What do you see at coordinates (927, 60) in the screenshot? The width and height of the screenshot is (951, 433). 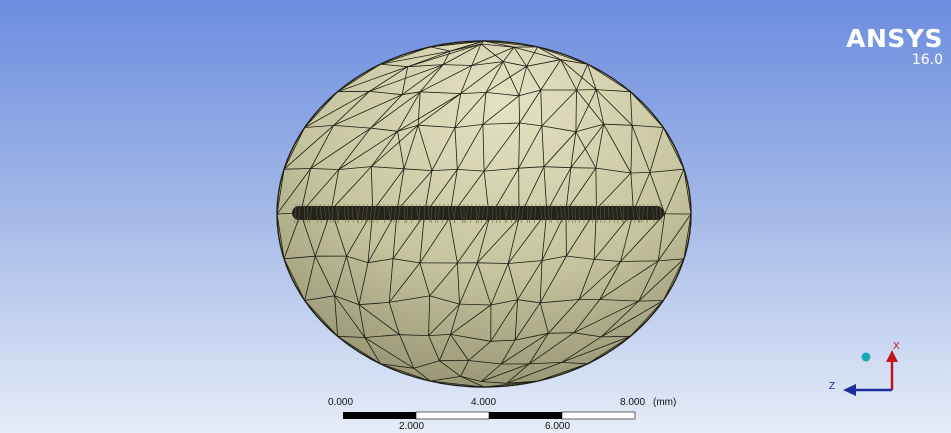 I see `logo-version: 16.0` at bounding box center [927, 60].